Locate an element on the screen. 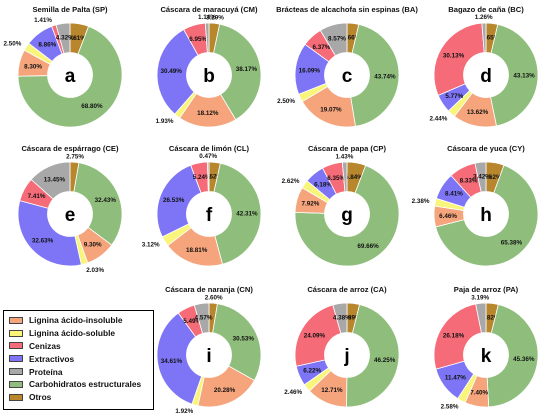 This screenshot has width=549, height=417. legend-item: Extractivos is located at coordinates (81, 358).